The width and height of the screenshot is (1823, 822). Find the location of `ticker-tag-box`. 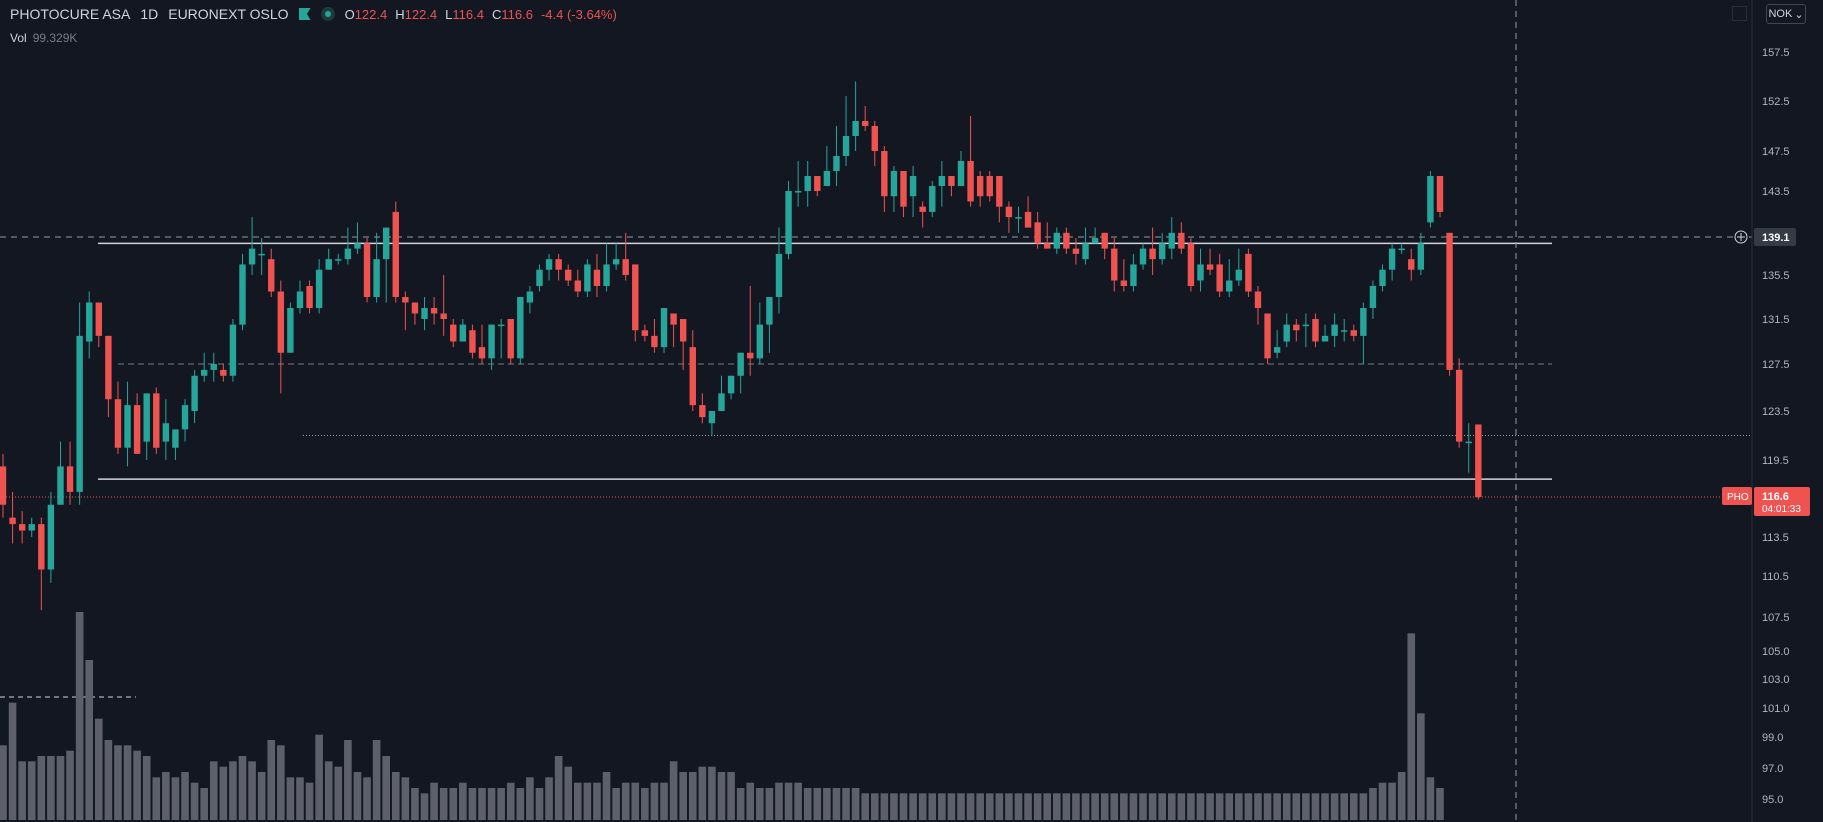

ticker-tag-box is located at coordinates (1737, 496).